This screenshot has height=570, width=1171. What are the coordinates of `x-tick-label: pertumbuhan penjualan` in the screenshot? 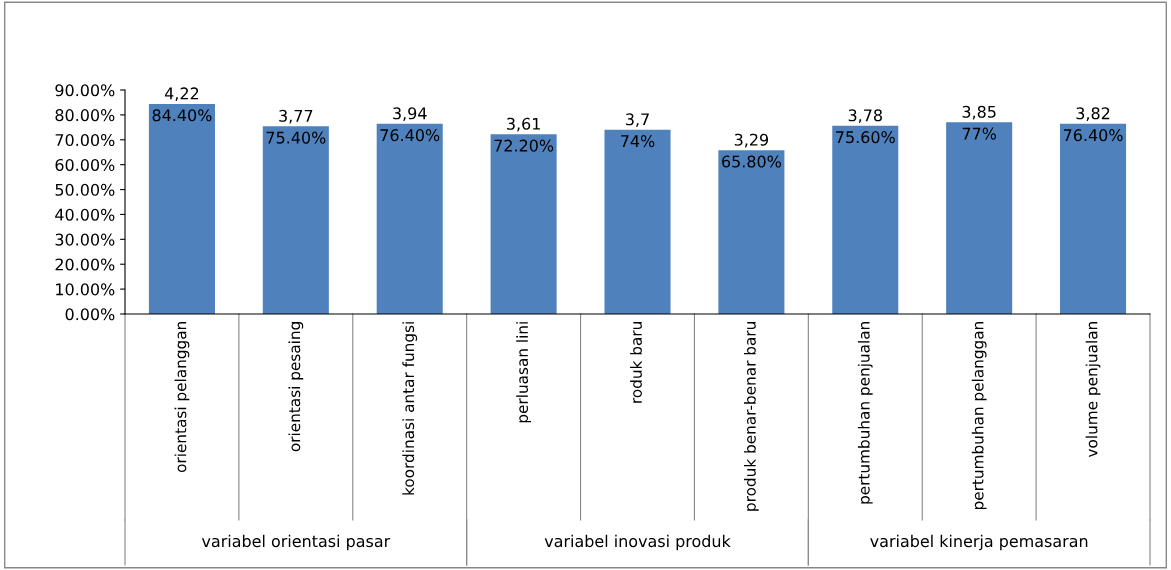 It's located at (865, 413).